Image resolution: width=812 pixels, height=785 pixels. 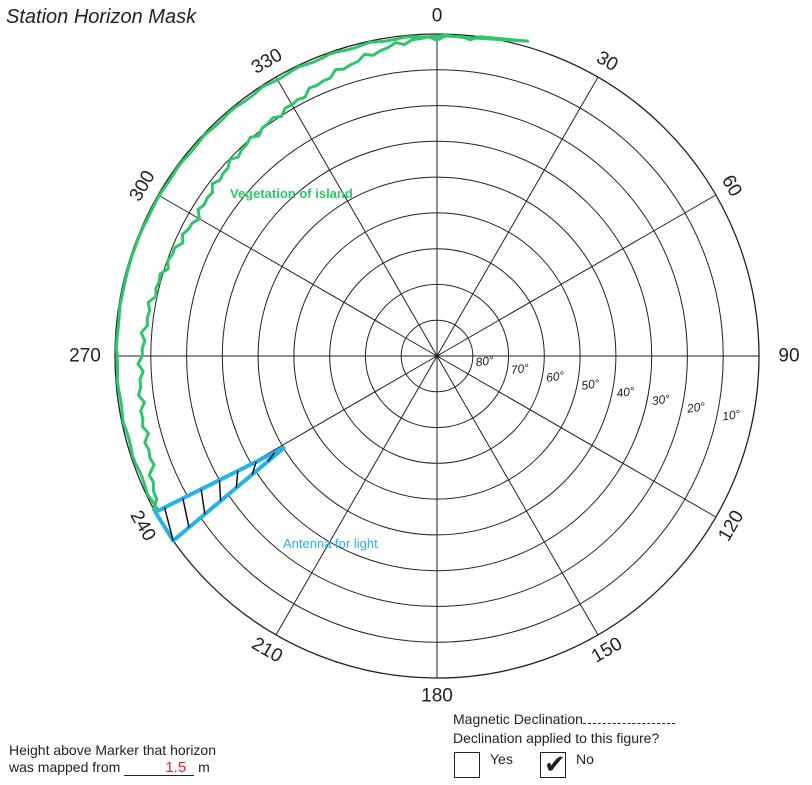 I want to click on magnetic-declination-label: Magnetic Declination, so click(x=518, y=719).